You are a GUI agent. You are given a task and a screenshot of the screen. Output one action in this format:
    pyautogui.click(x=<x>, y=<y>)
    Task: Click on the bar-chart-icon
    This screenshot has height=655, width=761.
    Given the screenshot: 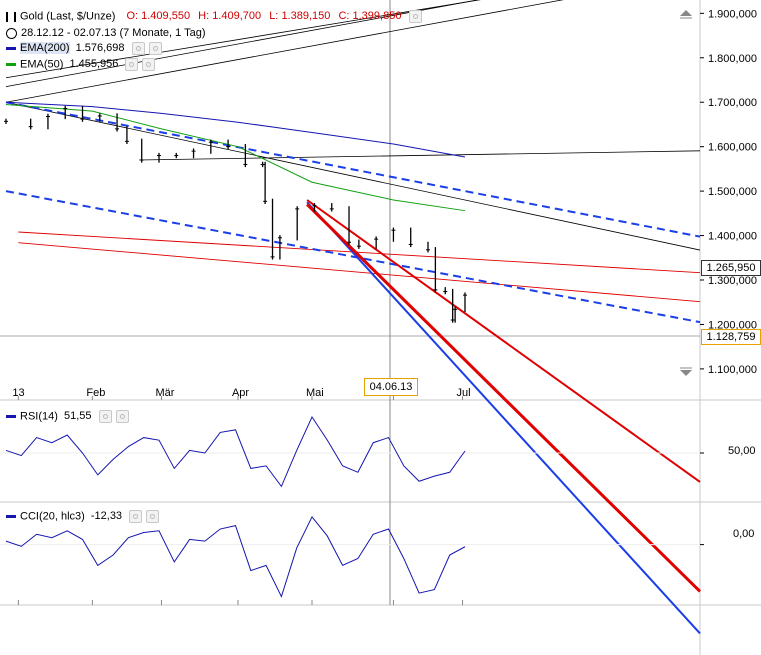 What is the action you would take?
    pyautogui.click(x=11, y=16)
    